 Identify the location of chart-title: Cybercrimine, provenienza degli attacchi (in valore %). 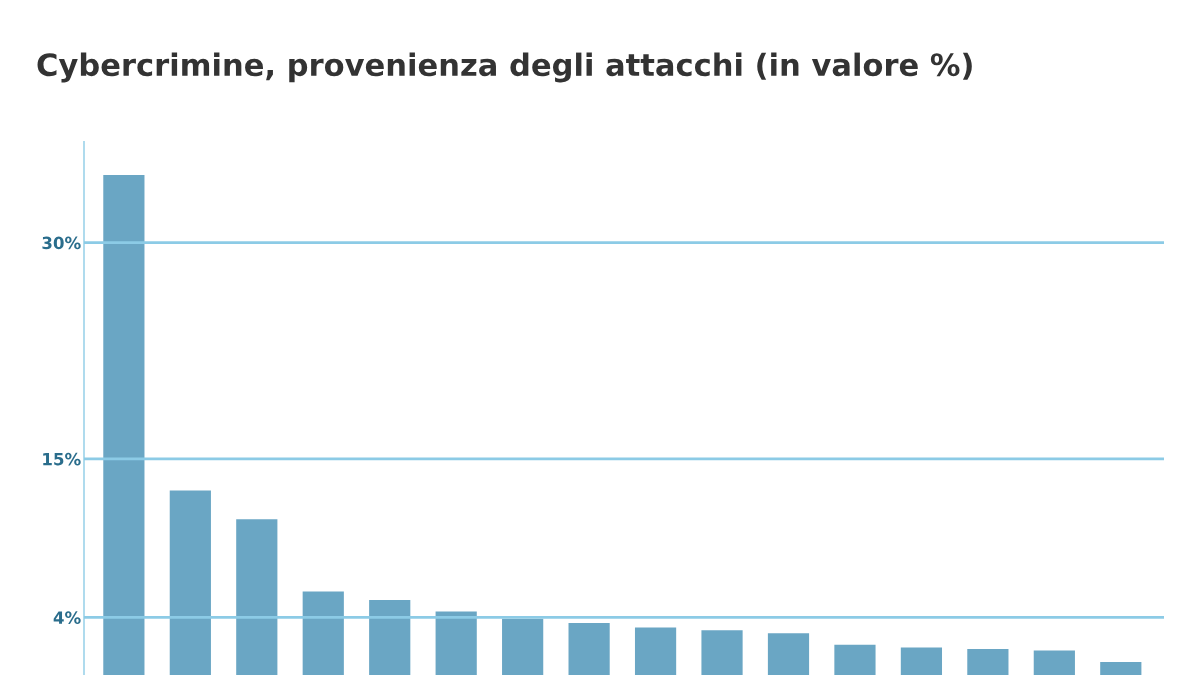
(504, 67).